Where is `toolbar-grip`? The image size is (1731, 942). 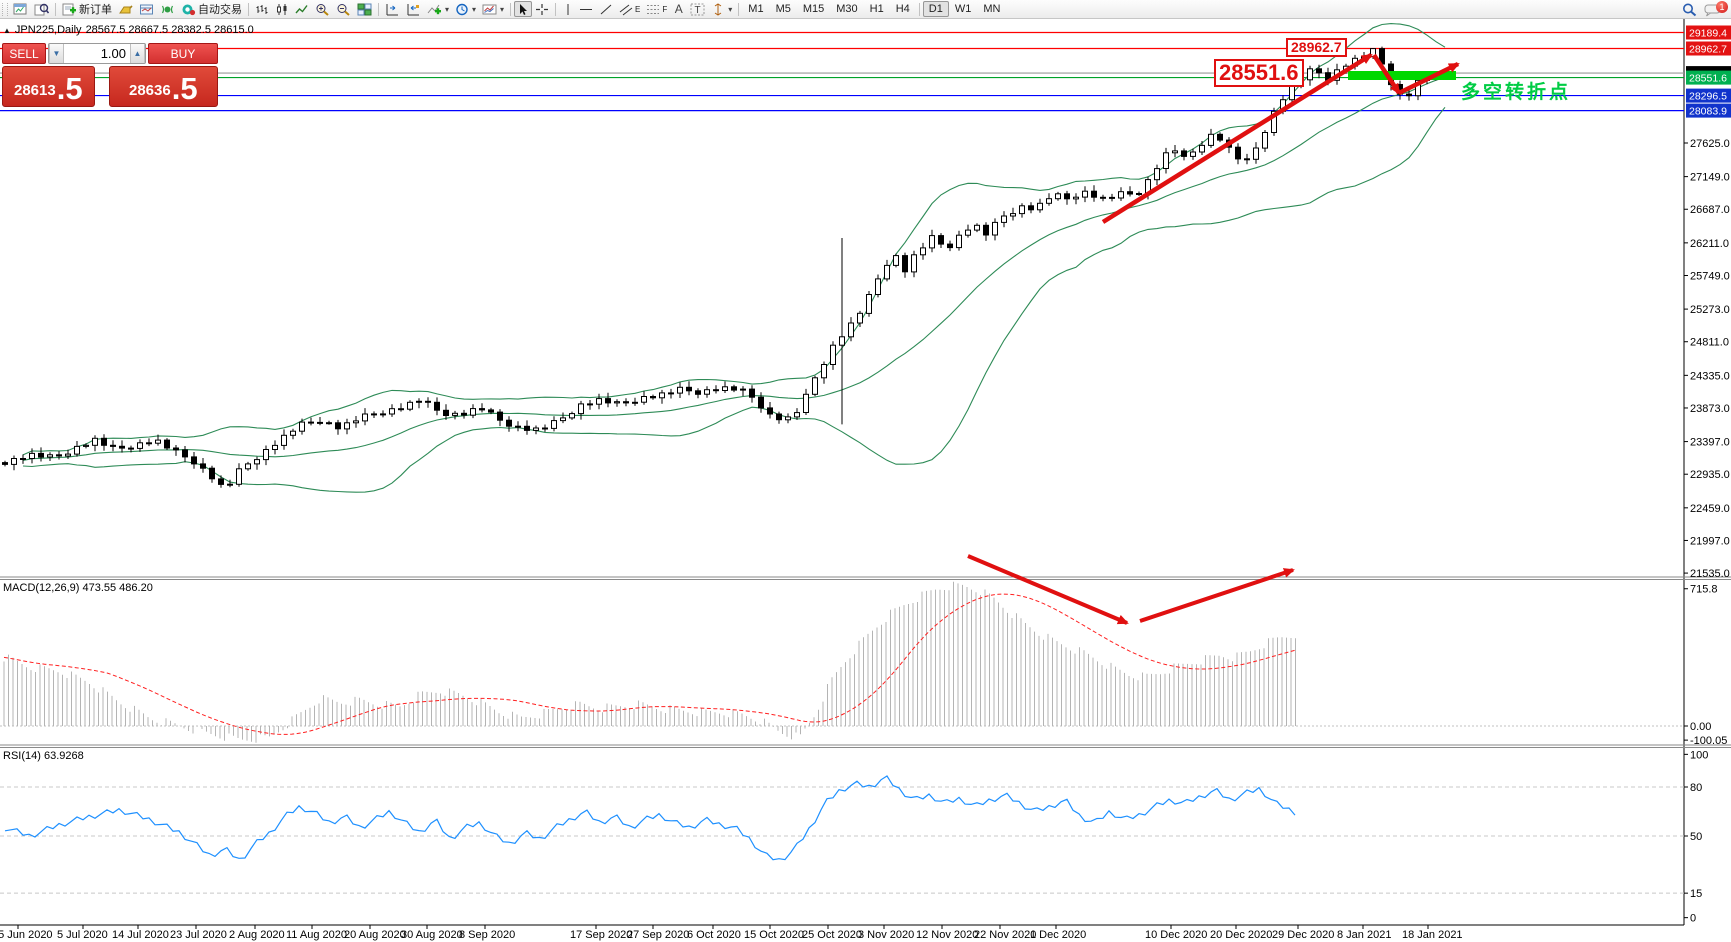
toolbar-grip is located at coordinates (5, 9).